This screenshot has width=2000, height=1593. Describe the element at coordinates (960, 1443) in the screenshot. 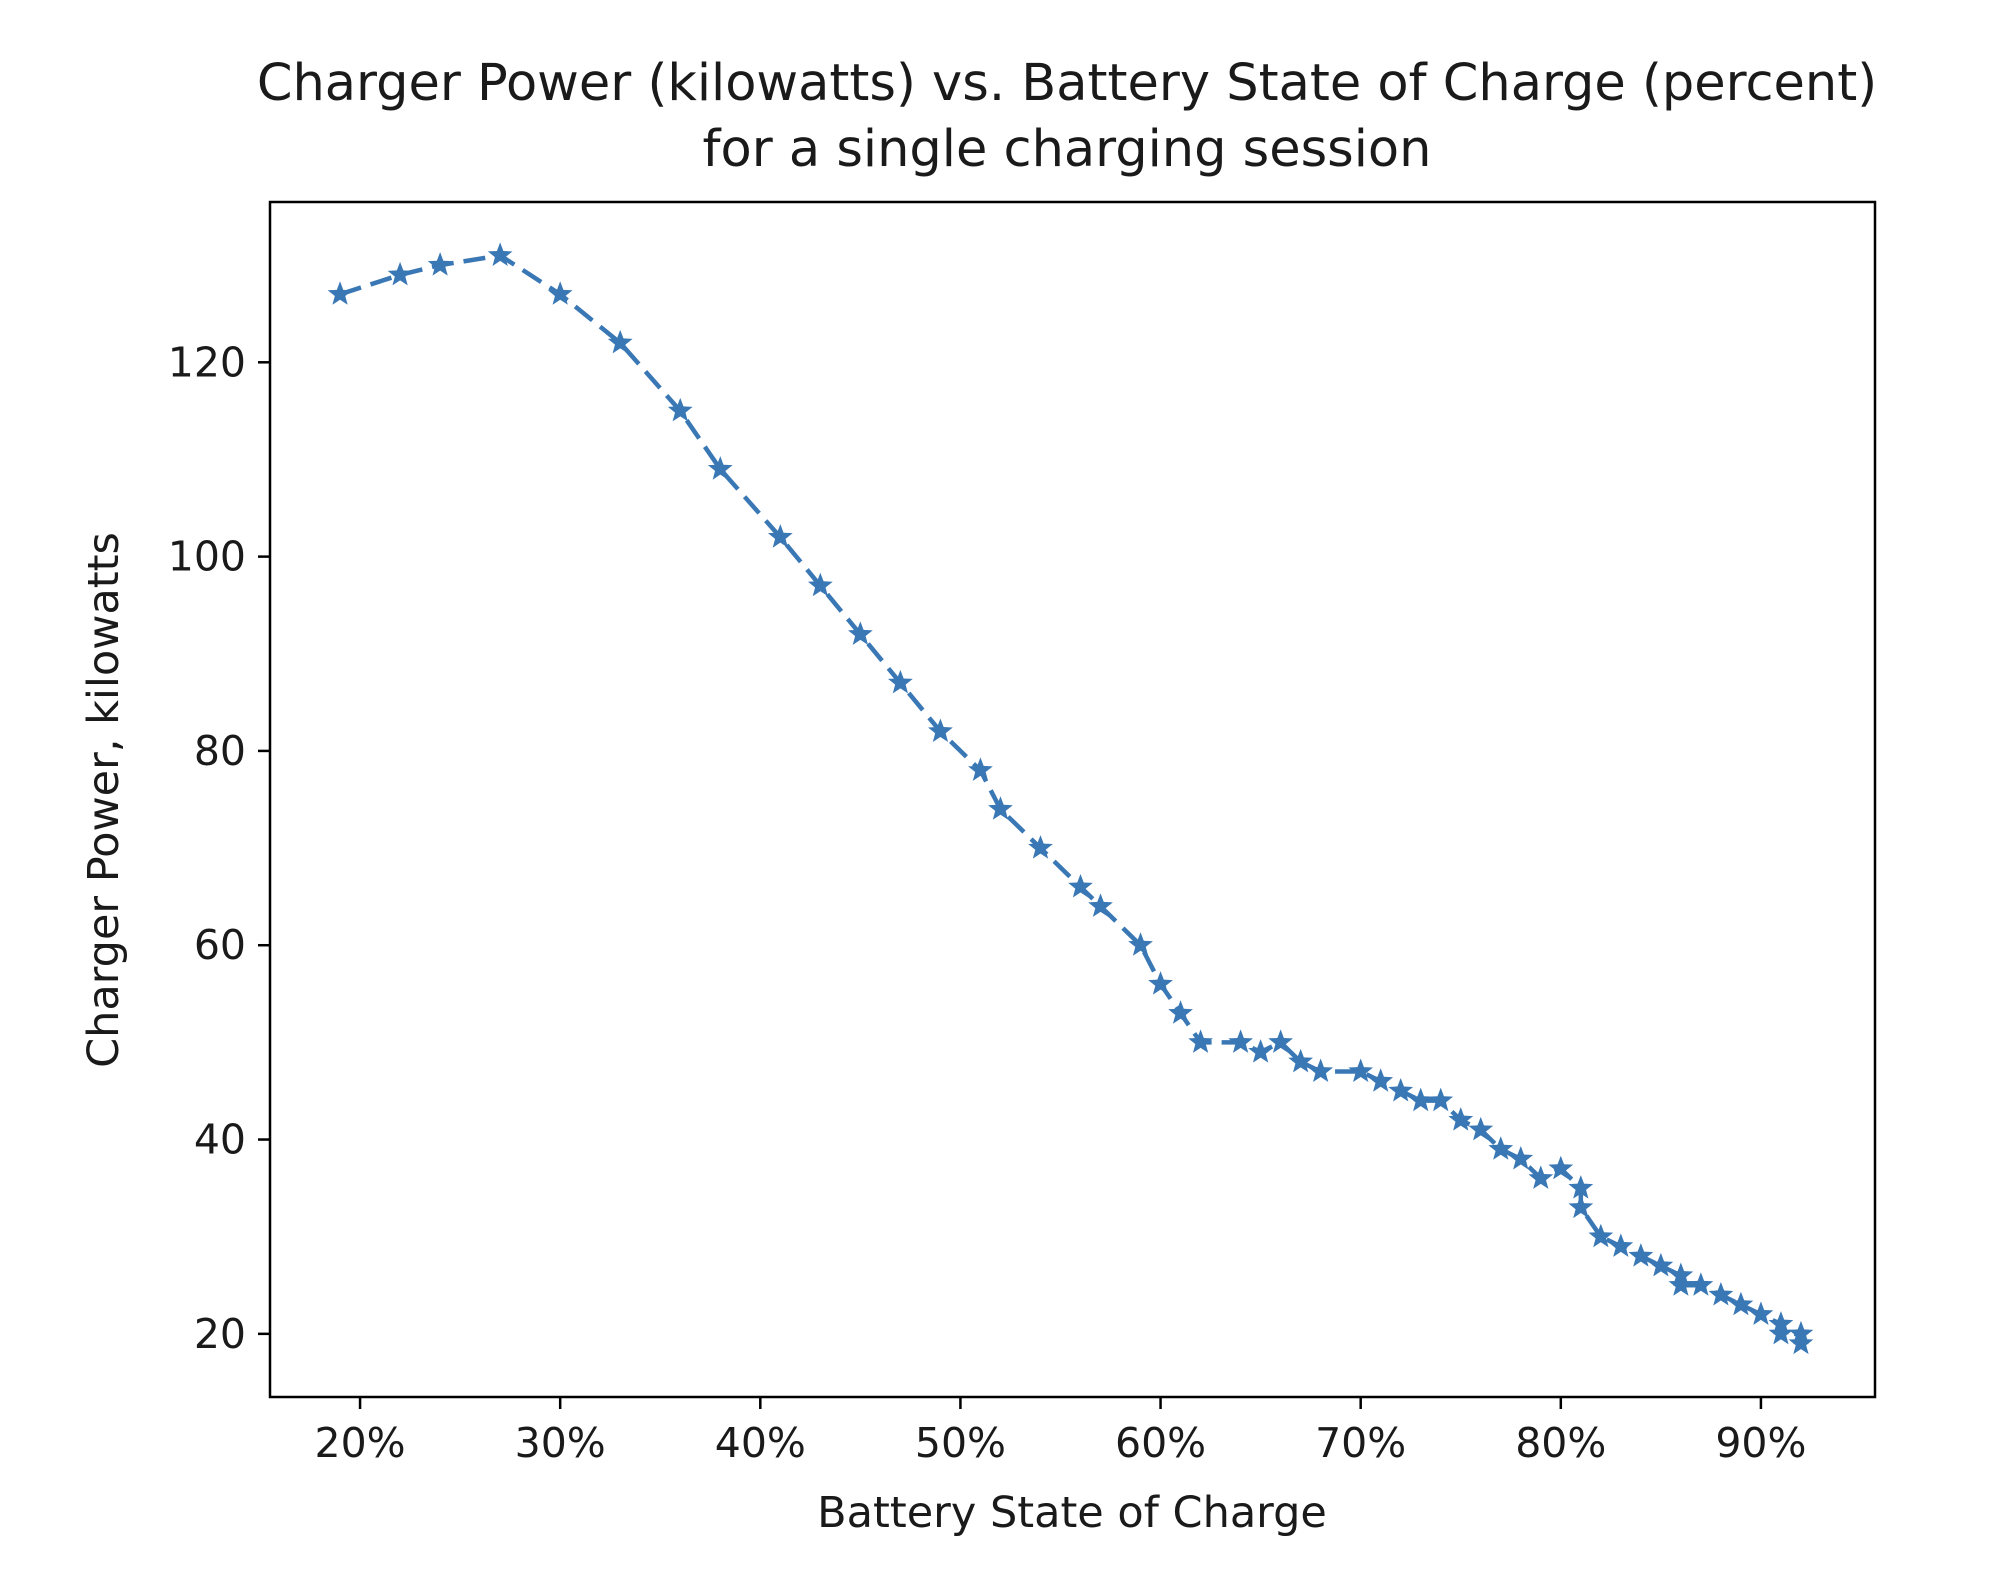

I see `x-tick-label: 50%` at that location.